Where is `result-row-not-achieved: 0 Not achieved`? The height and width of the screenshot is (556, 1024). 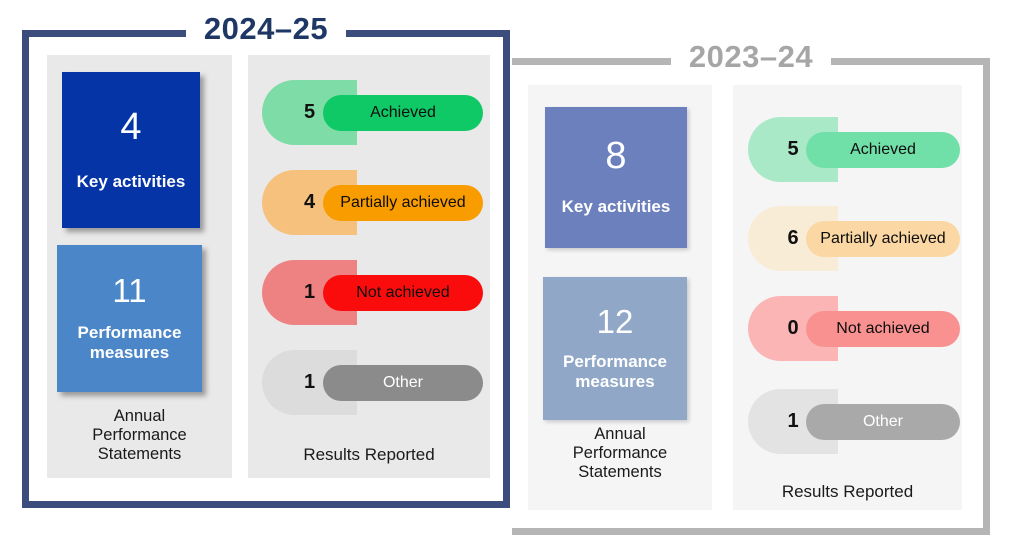
result-row-not-achieved: 0 Not achieved is located at coordinates (847, 328).